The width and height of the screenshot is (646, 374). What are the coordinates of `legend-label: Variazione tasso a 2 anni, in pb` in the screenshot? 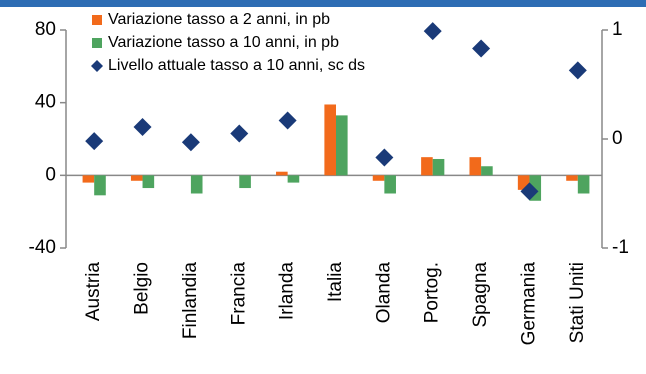 It's located at (219, 19).